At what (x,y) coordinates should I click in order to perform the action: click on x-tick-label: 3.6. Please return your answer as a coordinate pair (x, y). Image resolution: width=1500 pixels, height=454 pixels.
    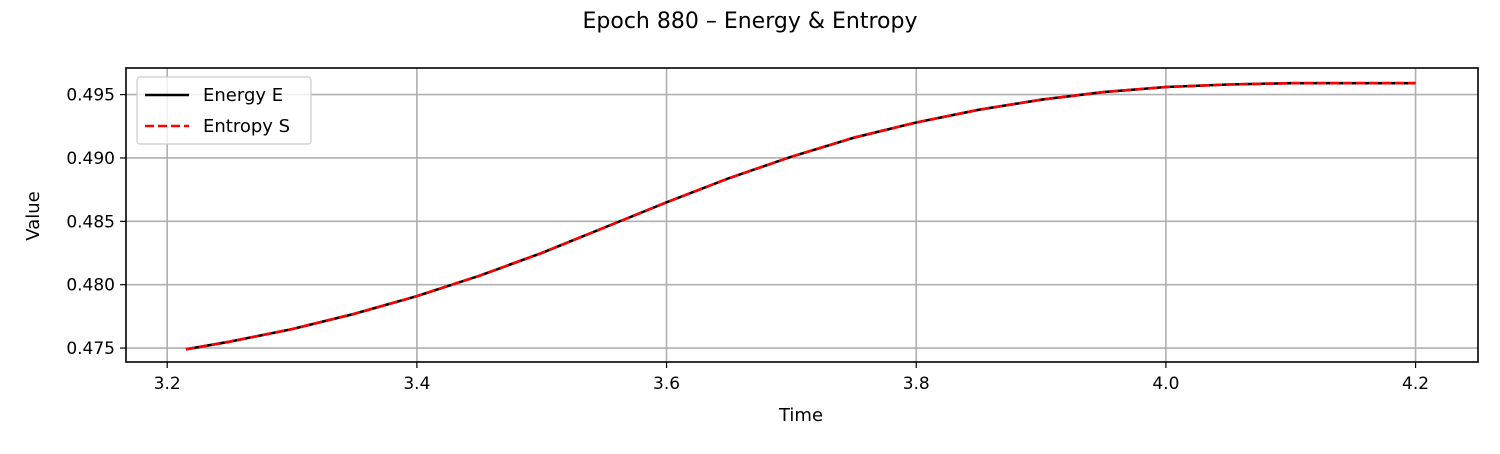
    Looking at the image, I should click on (666, 384).